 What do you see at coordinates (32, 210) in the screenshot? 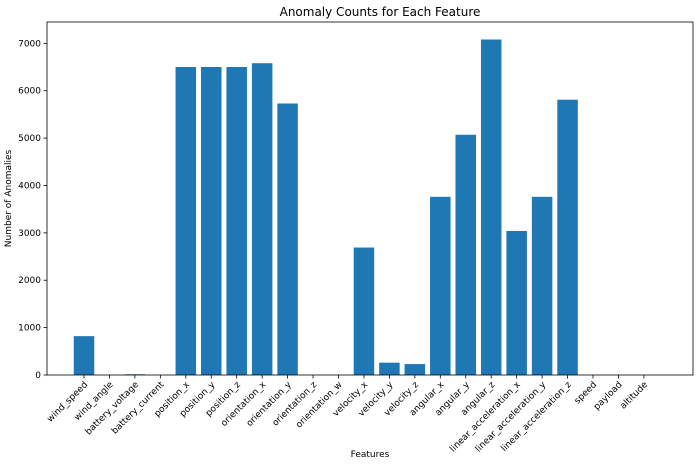
I see `y-axis: 0 1000 2000 3000 4000 5000 6000 7000` at bounding box center [32, 210].